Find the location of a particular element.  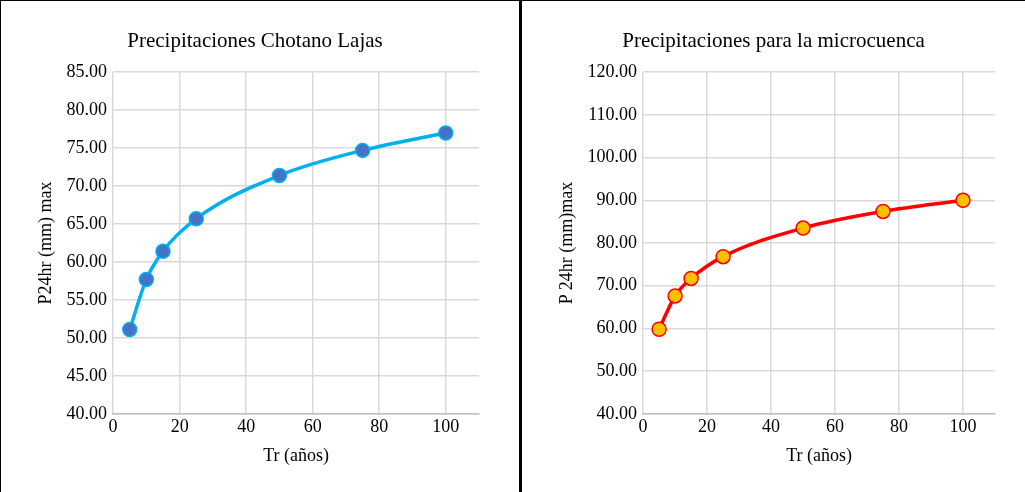

y-tick-label: 100.00 is located at coordinates (612, 156).